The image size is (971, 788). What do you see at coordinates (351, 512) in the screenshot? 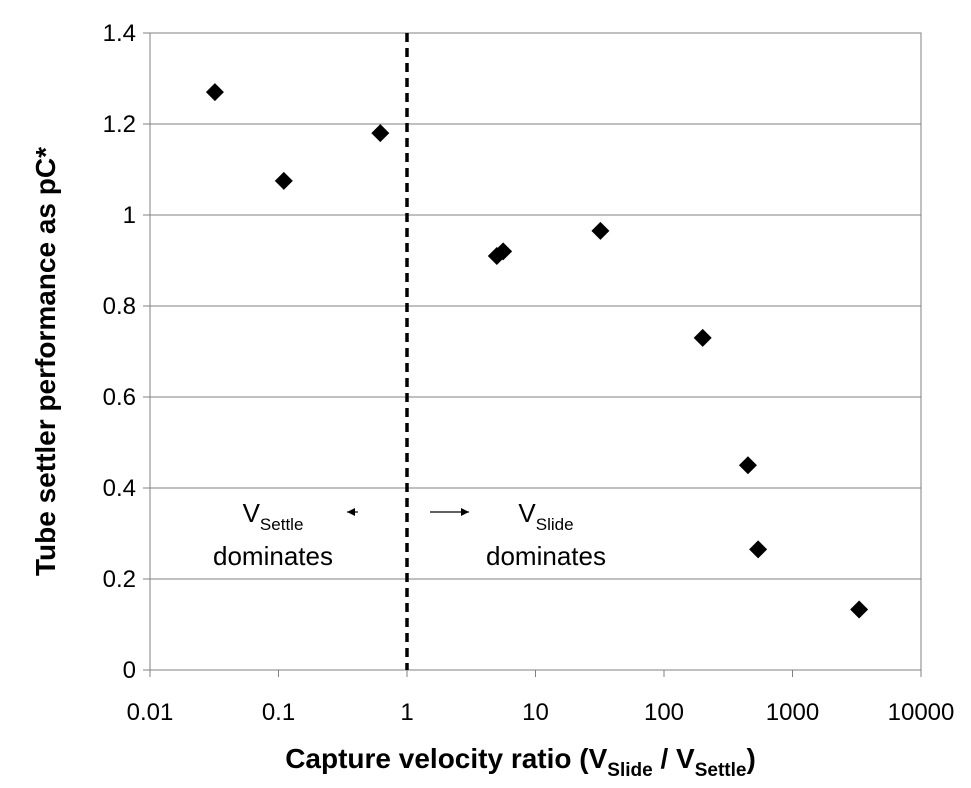
I see `arrow-left-head` at bounding box center [351, 512].